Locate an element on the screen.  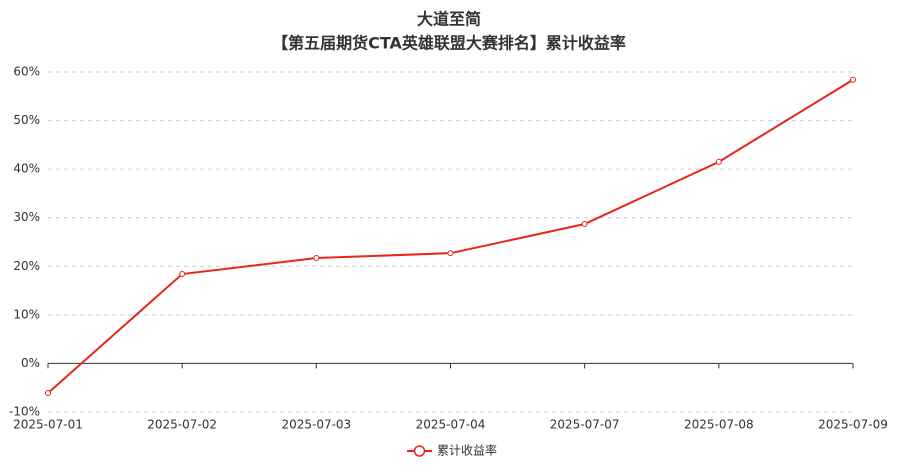
y-tick-label: 60% is located at coordinates (26, 72).